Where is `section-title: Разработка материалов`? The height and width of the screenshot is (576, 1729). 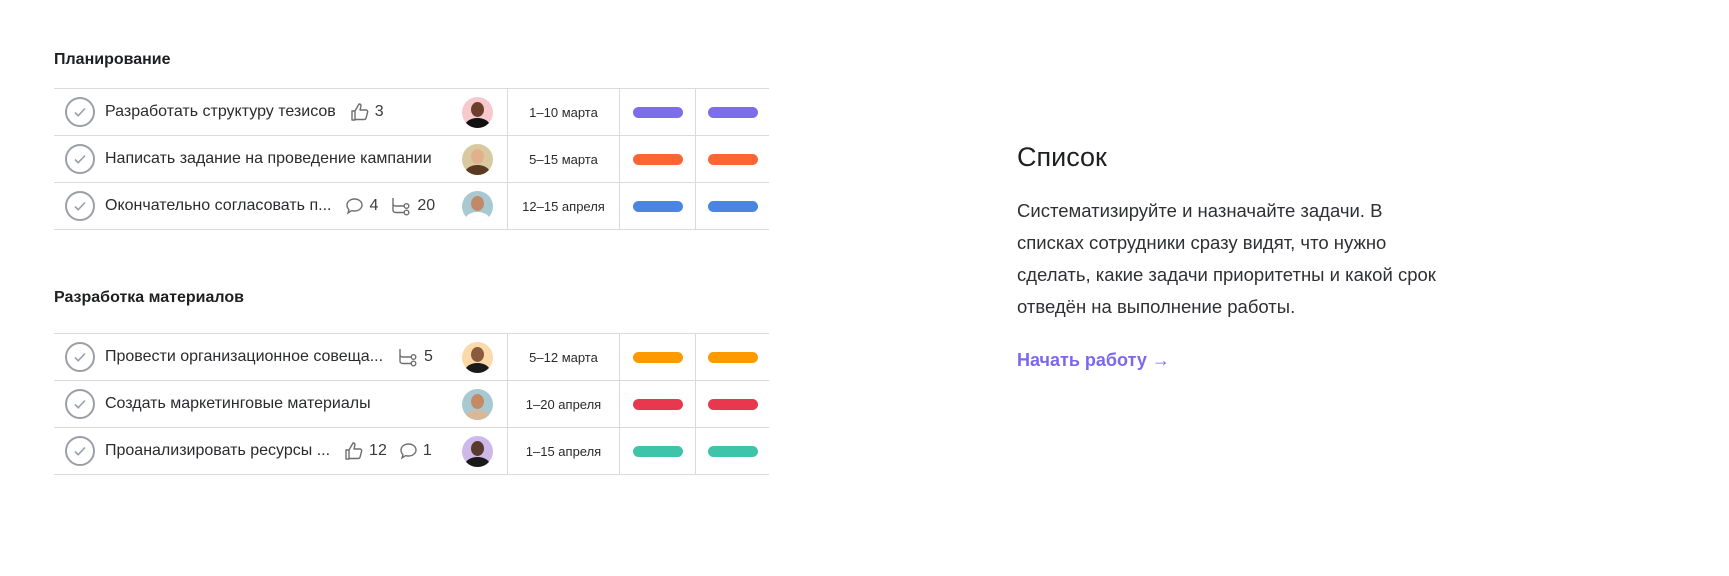
section-title: Разработка материалов is located at coordinates (149, 297).